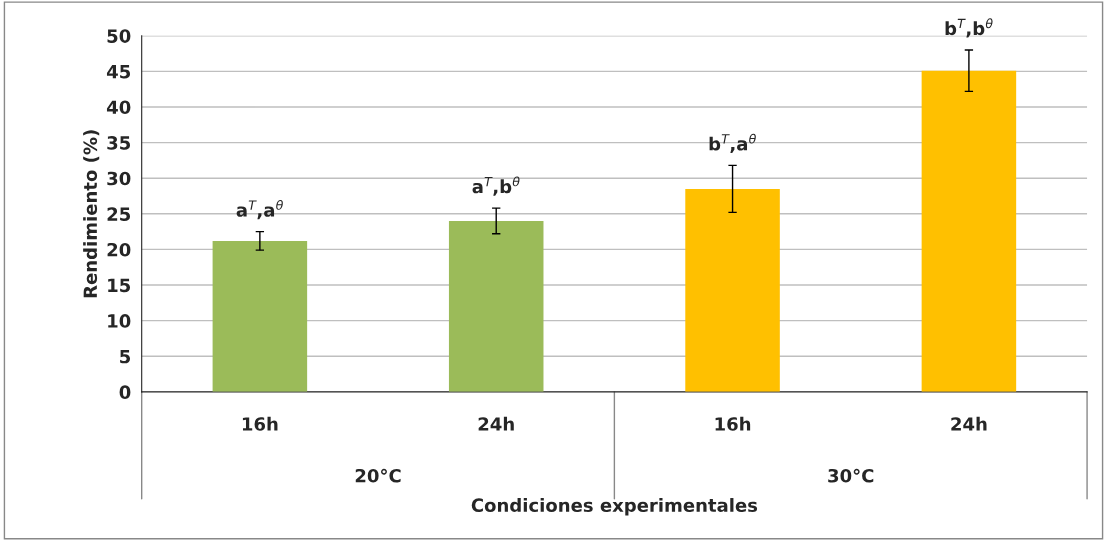 The width and height of the screenshot is (1107, 542). What do you see at coordinates (851, 475) in the screenshot?
I see `text: 30°C` at bounding box center [851, 475].